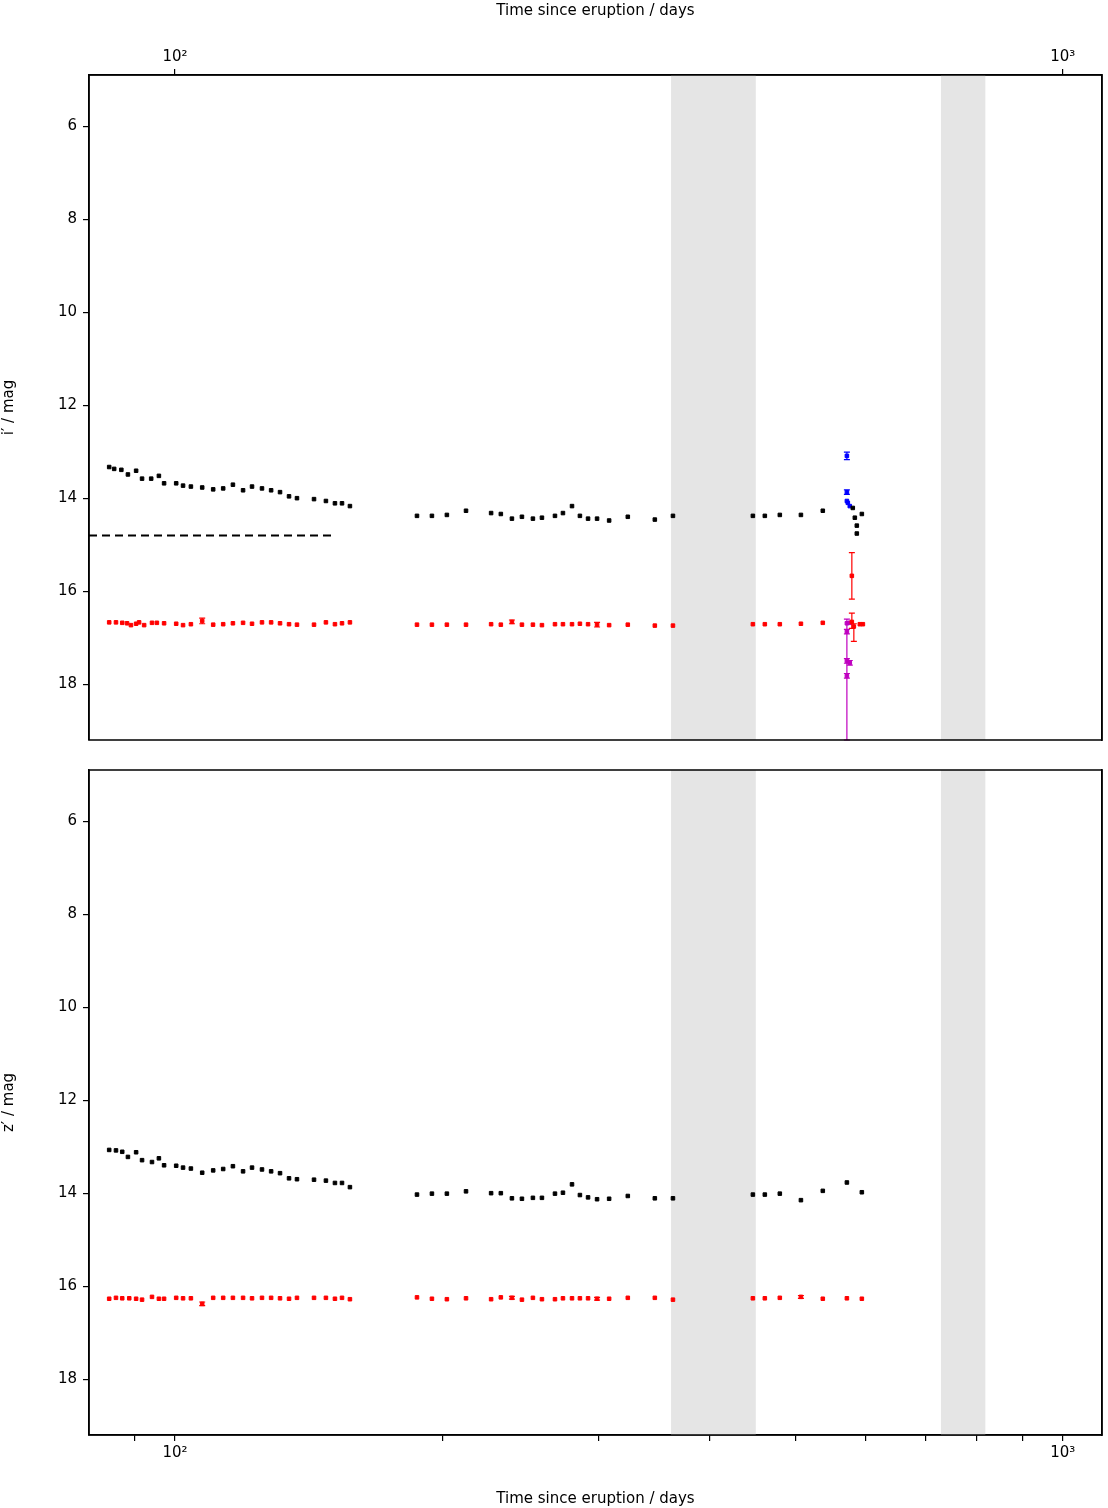 The width and height of the screenshot is (1108, 1508). Describe the element at coordinates (8, 1102) in the screenshot. I see `y-axis-title: z′ / mag` at that location.